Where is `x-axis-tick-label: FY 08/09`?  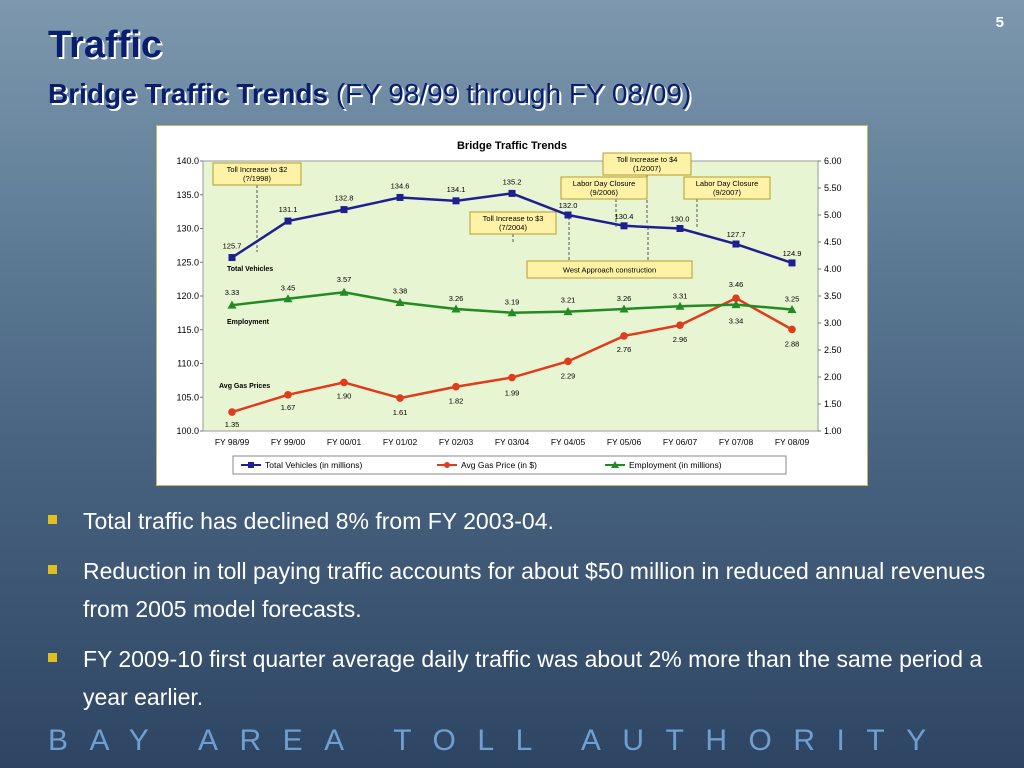 x-axis-tick-label: FY 08/09 is located at coordinates (792, 442).